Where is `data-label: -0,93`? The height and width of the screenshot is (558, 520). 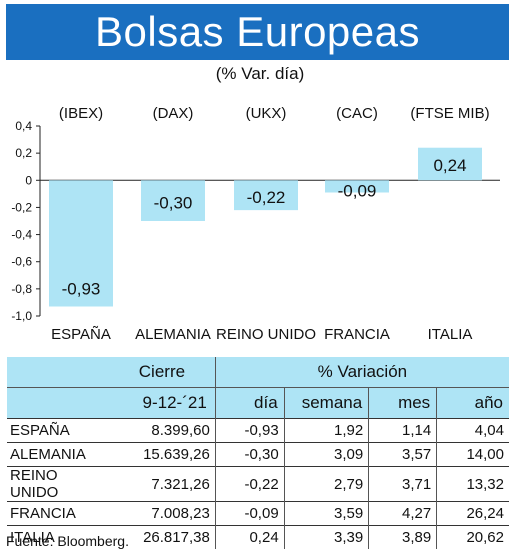 data-label: -0,93 is located at coordinates (81, 289).